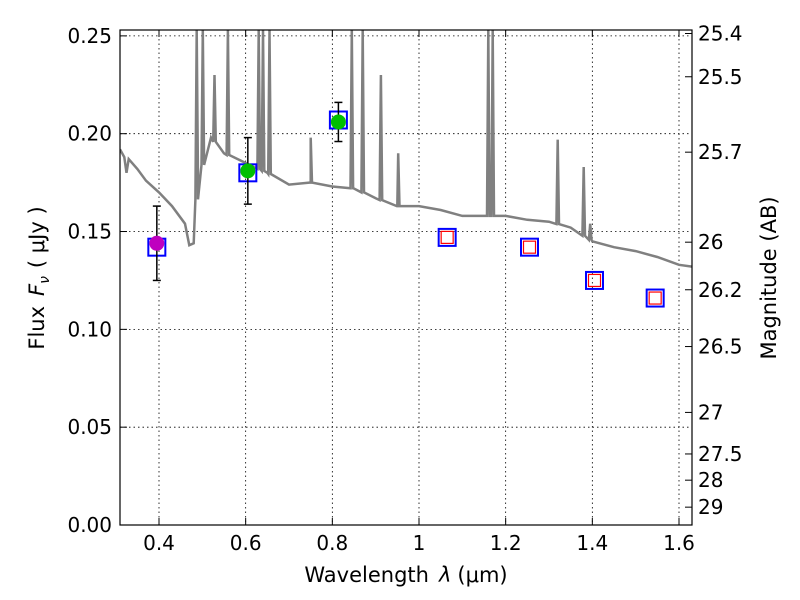  Describe the element at coordinates (89, 232) in the screenshot. I see `y-tick-label: 0.15` at that location.